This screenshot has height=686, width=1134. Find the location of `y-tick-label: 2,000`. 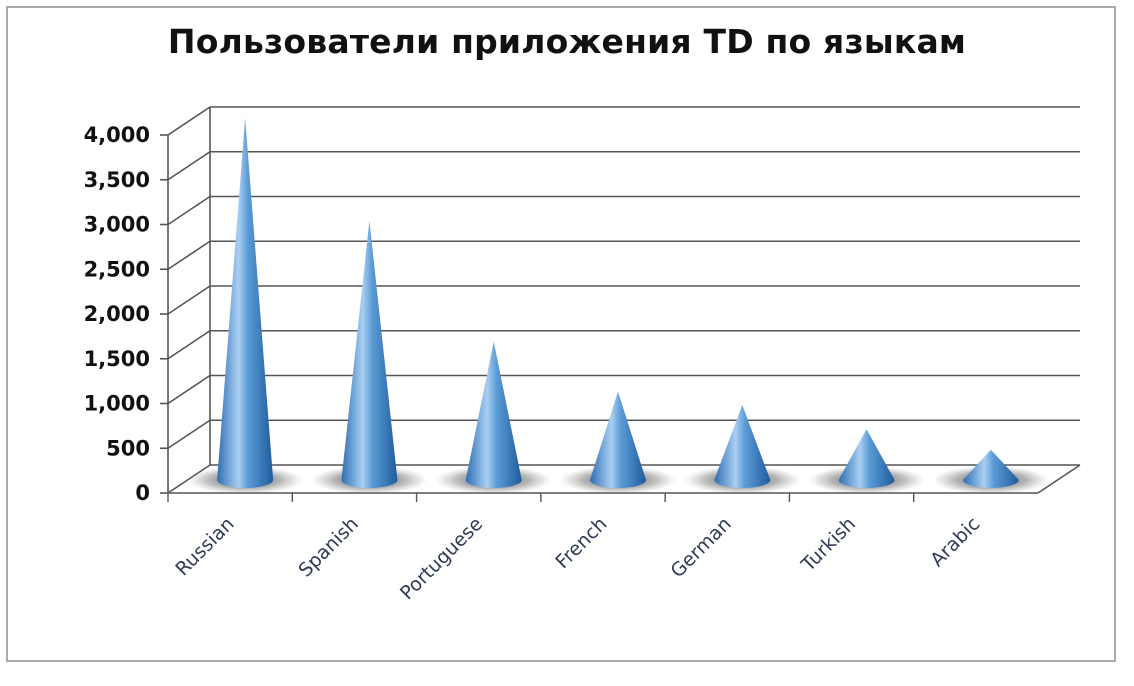

y-tick-label: 2,000 is located at coordinates (117, 314).